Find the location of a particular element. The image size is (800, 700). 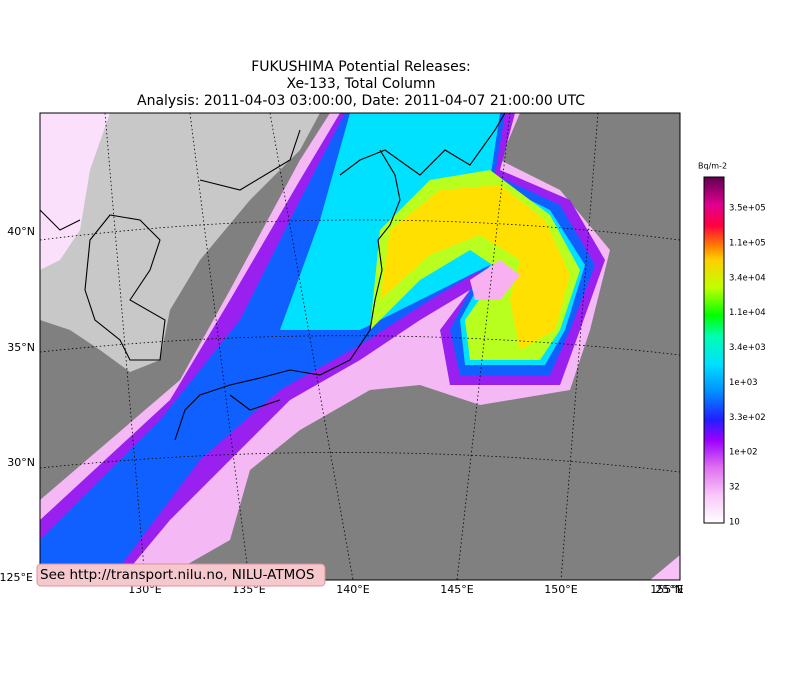

plume-corner is located at coordinates (665, 567).